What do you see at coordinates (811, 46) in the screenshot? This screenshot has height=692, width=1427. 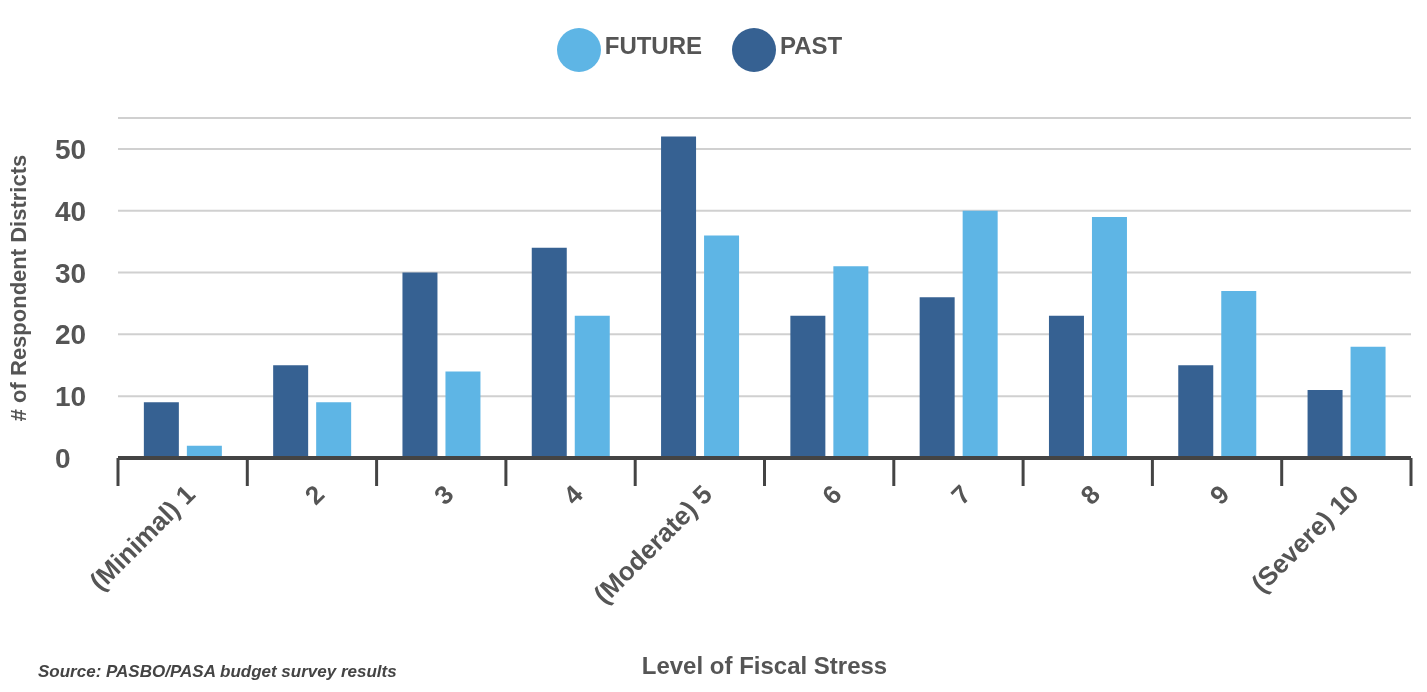 I see `legend-label: PAST` at bounding box center [811, 46].